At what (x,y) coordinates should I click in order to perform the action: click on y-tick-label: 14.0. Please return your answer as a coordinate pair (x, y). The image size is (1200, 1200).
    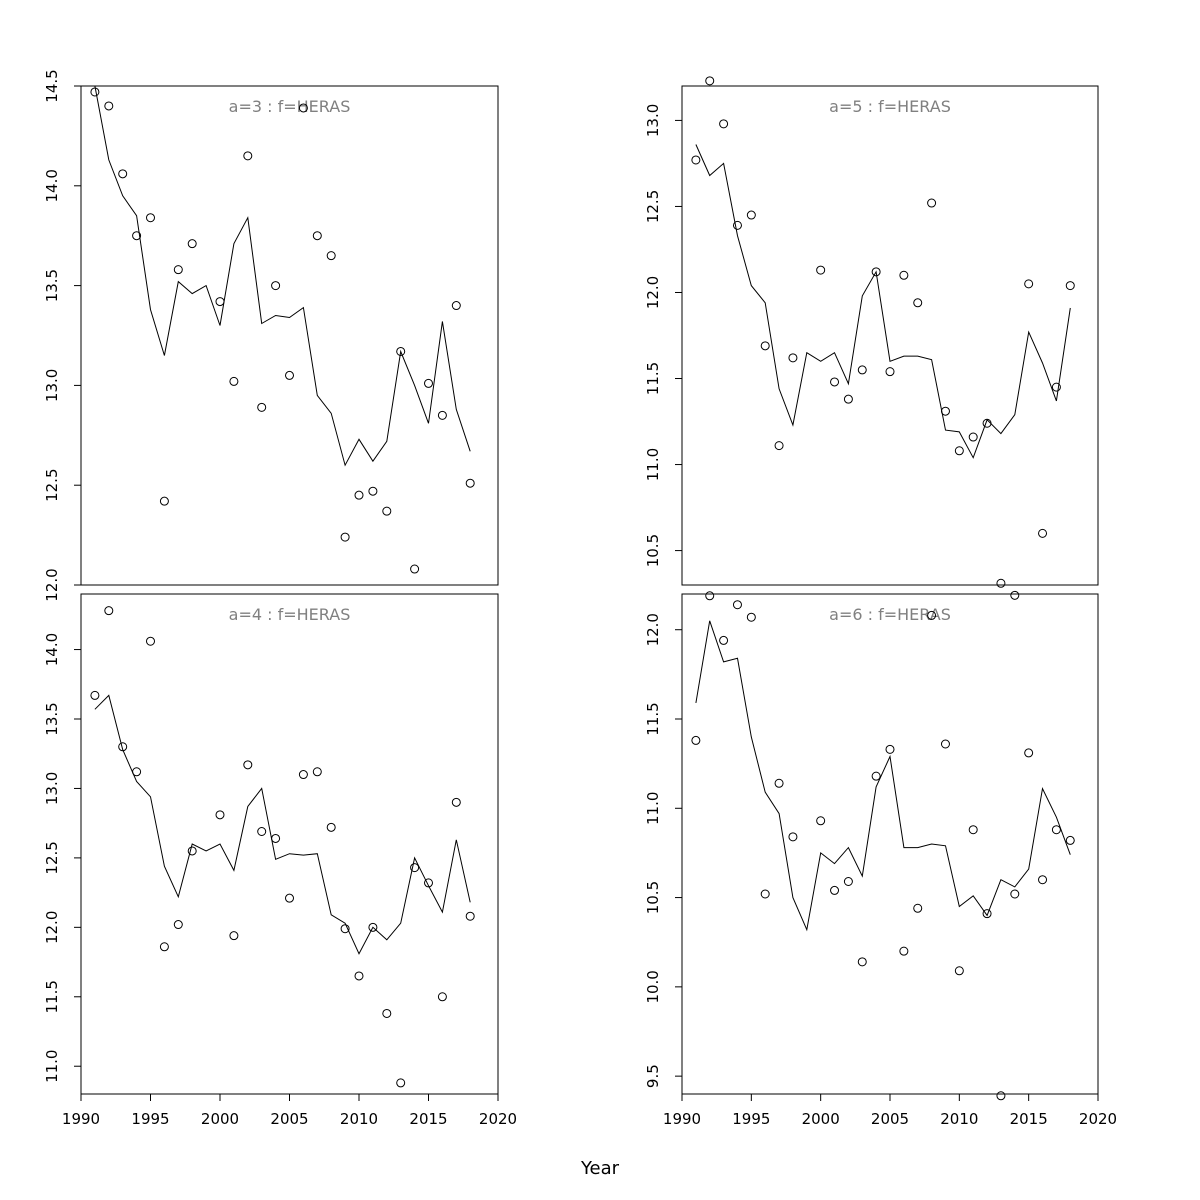
    Looking at the image, I should click on (52, 649).